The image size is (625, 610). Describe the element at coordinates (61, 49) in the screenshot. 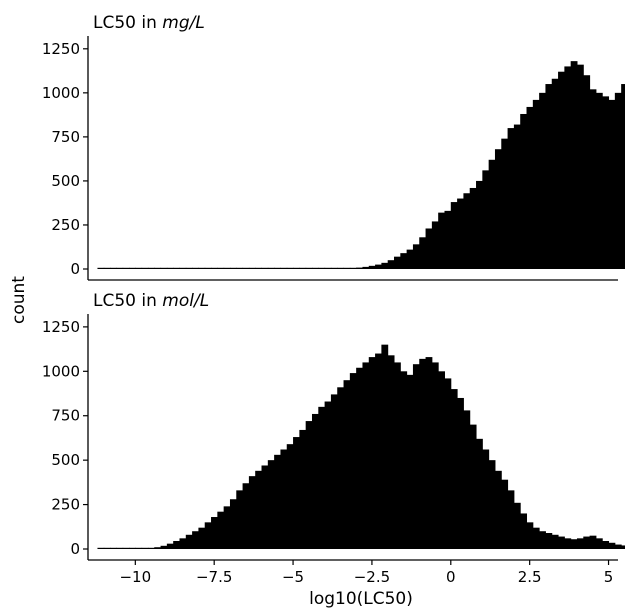

I see `y-tick-label: 1250` at that location.